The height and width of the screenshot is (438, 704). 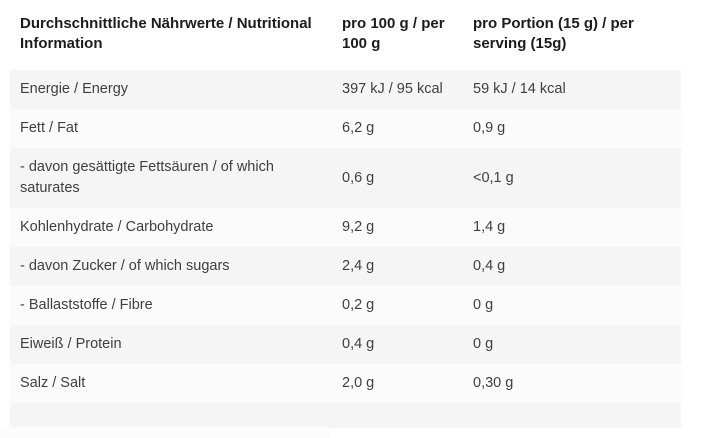 What do you see at coordinates (358, 266) in the screenshot?
I see `row-per-100g-value: 2,4 g` at bounding box center [358, 266].